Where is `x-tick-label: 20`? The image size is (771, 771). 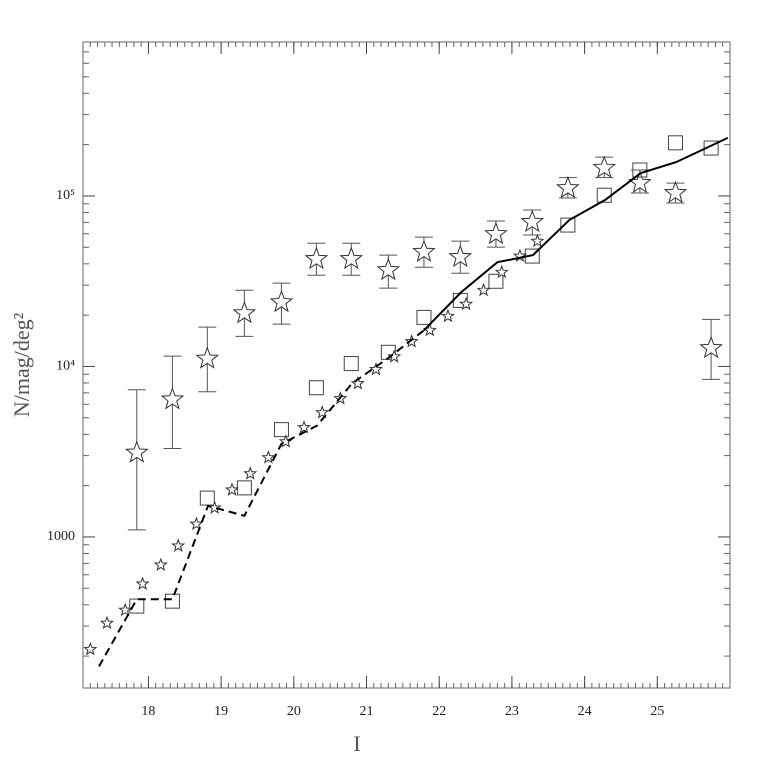
x-tick-label: 20 is located at coordinates (294, 711).